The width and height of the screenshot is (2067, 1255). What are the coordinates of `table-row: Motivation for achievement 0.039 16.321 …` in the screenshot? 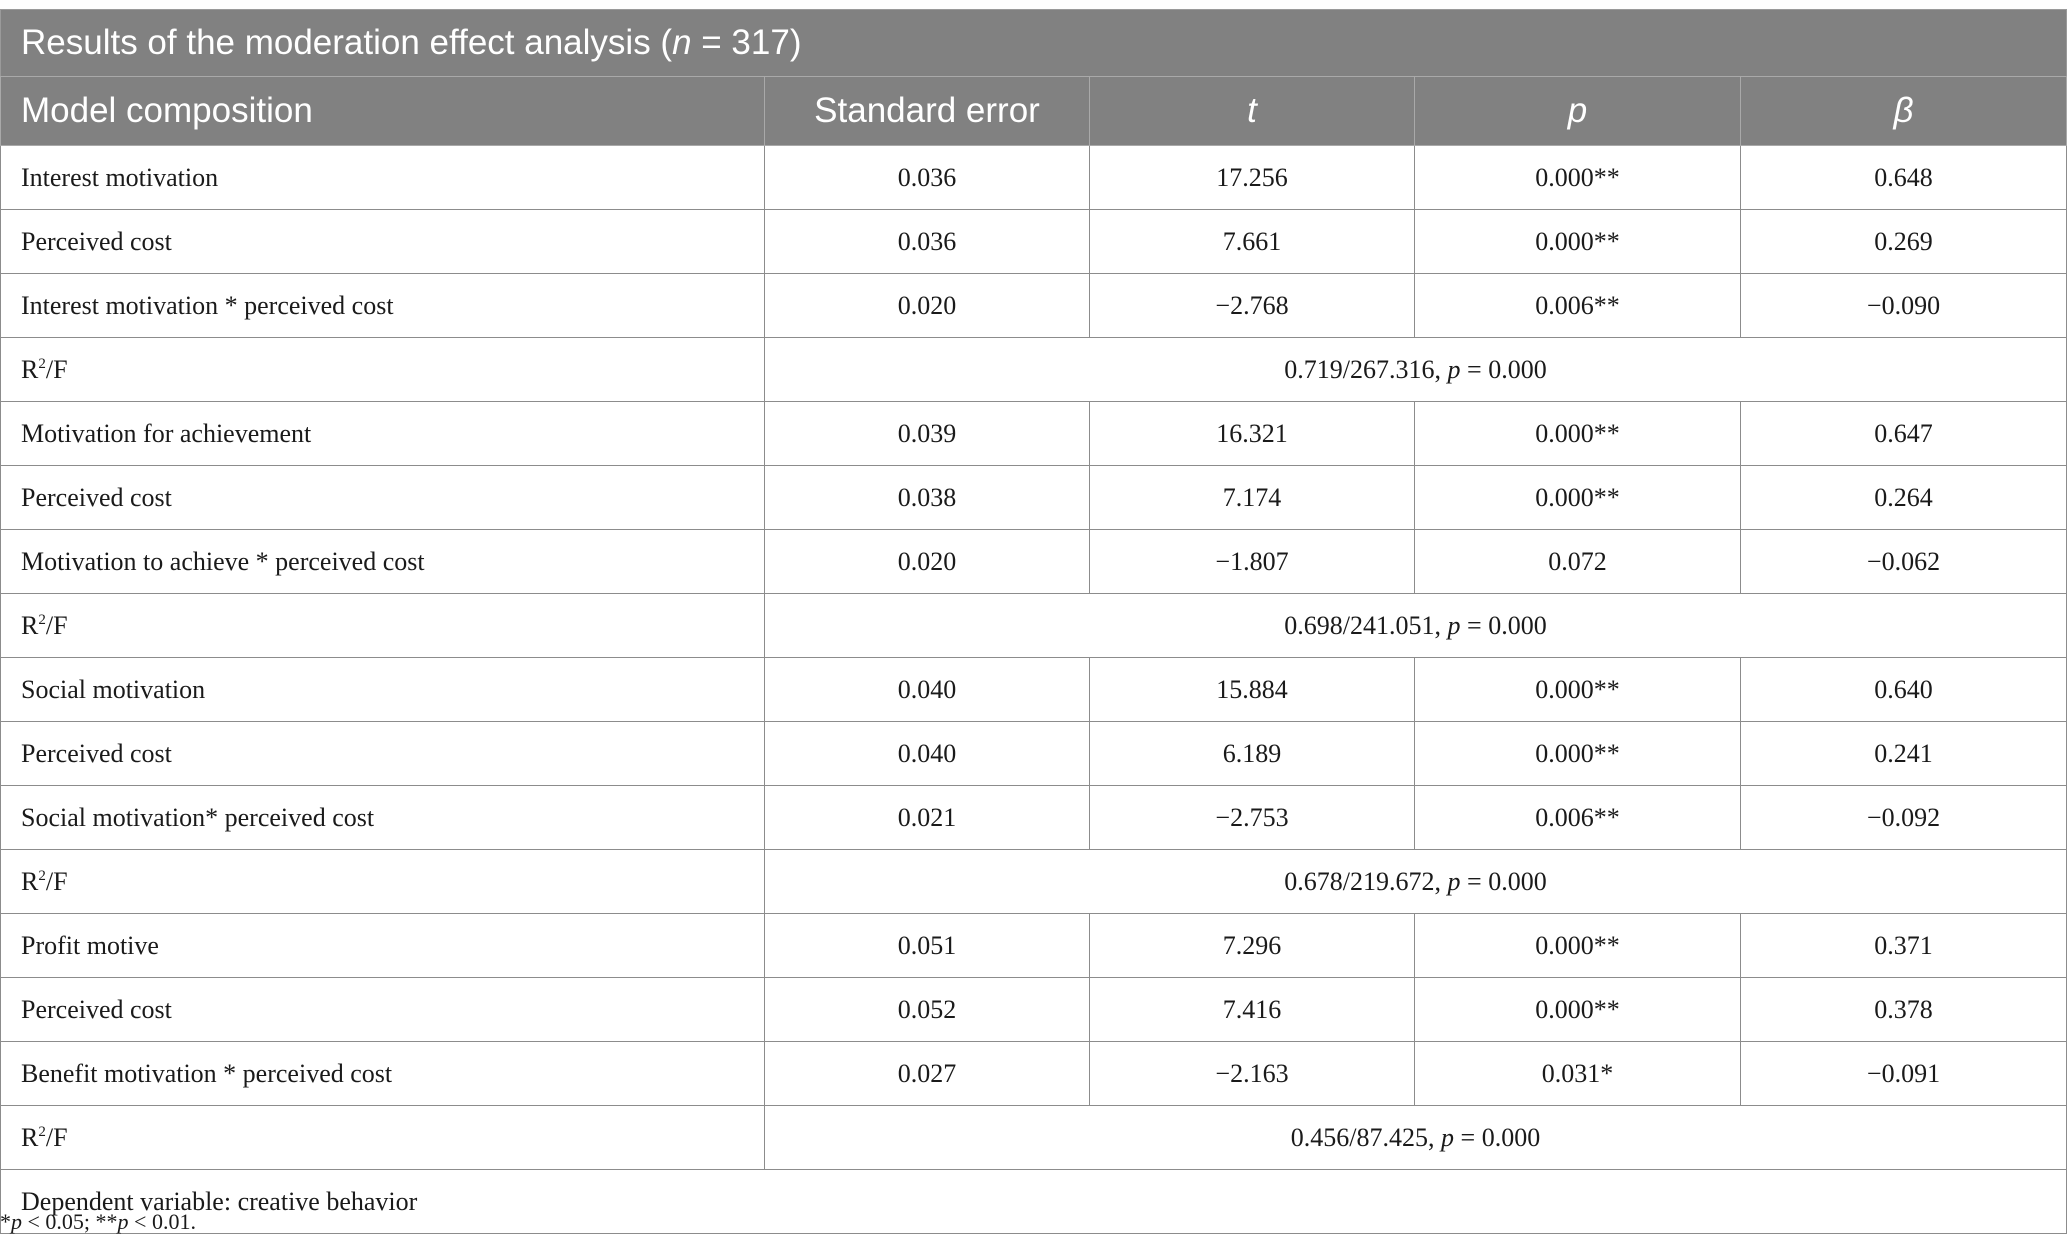 It's located at (1033, 433).